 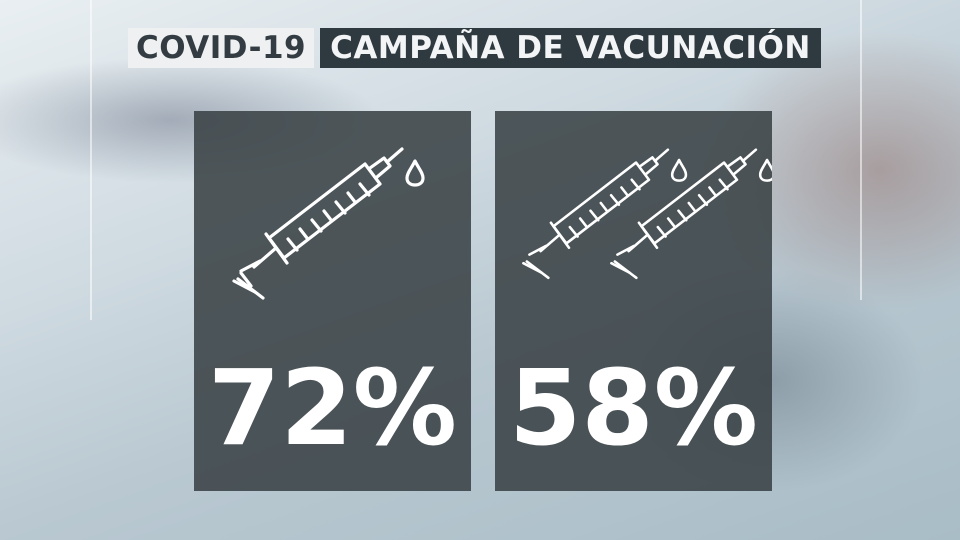 I want to click on headline-title: CAMPAÑA DE VACUNACIÓN, so click(x=570, y=48).